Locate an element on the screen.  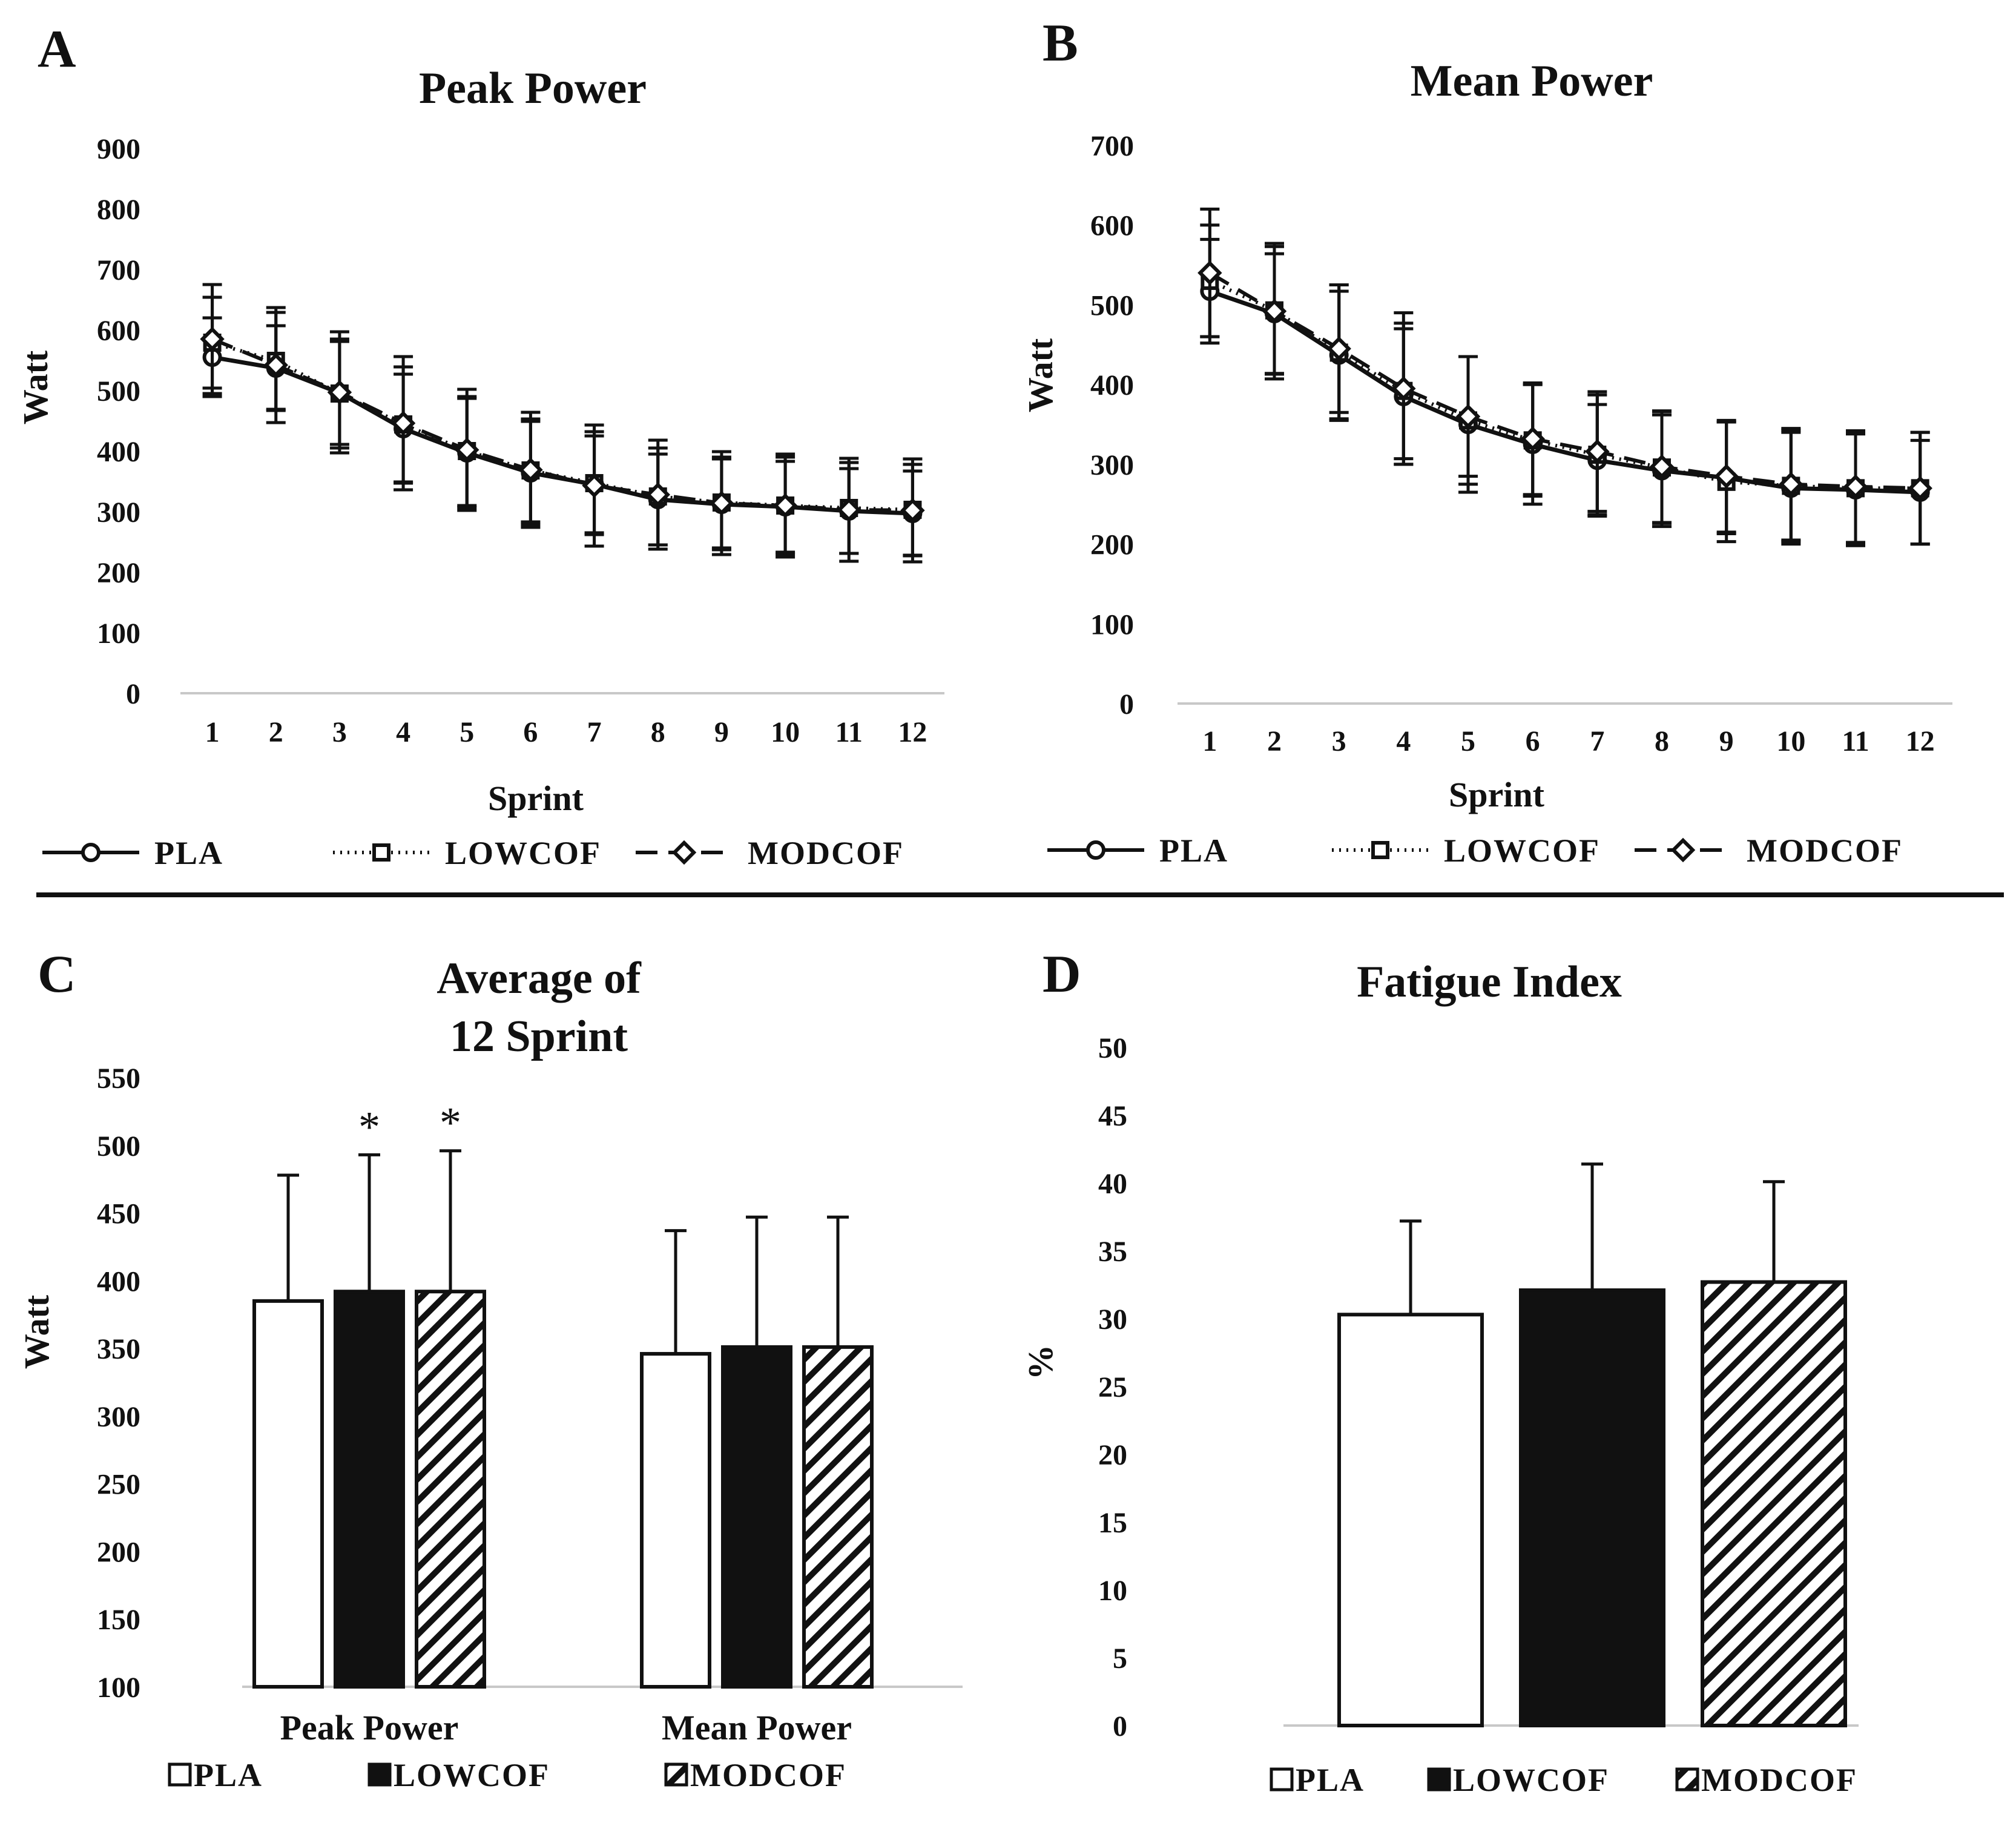
x-category-label: Peak Power is located at coordinates (370, 1727).